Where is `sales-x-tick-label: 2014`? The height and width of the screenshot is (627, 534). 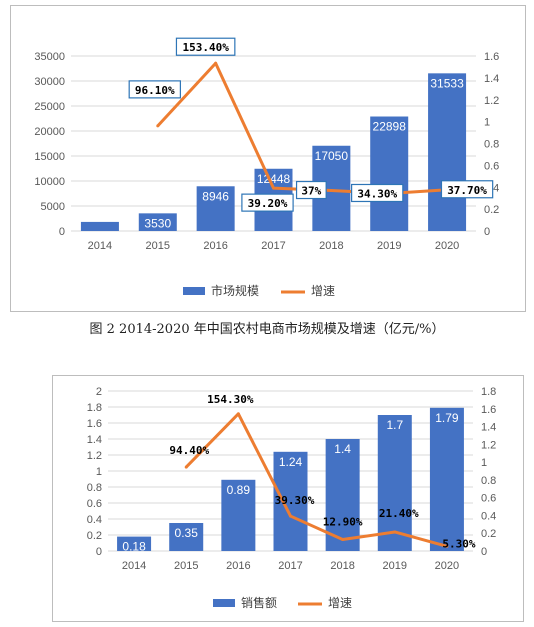
sales-x-tick-label: 2014 is located at coordinates (134, 566).